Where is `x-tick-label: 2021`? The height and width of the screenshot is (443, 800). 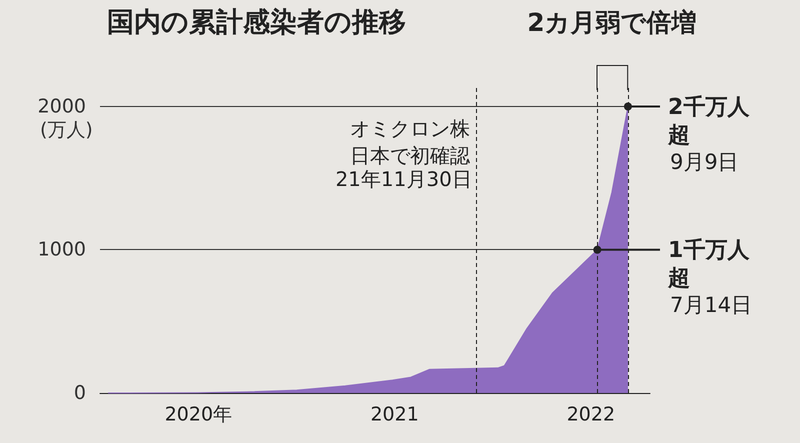
x-tick-label: 2021 is located at coordinates (394, 415).